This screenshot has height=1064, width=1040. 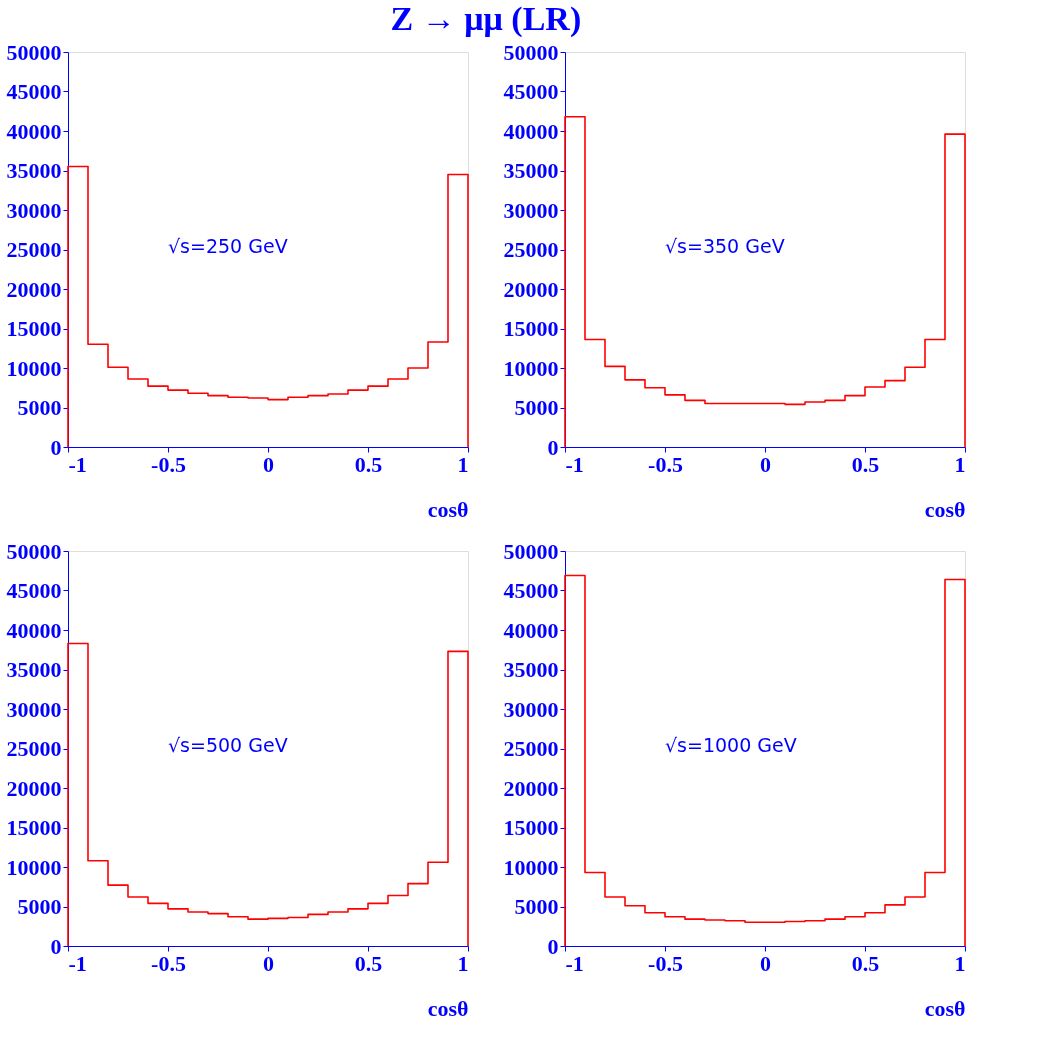 I want to click on annotation: √s=500 GeV, so click(x=228, y=745).